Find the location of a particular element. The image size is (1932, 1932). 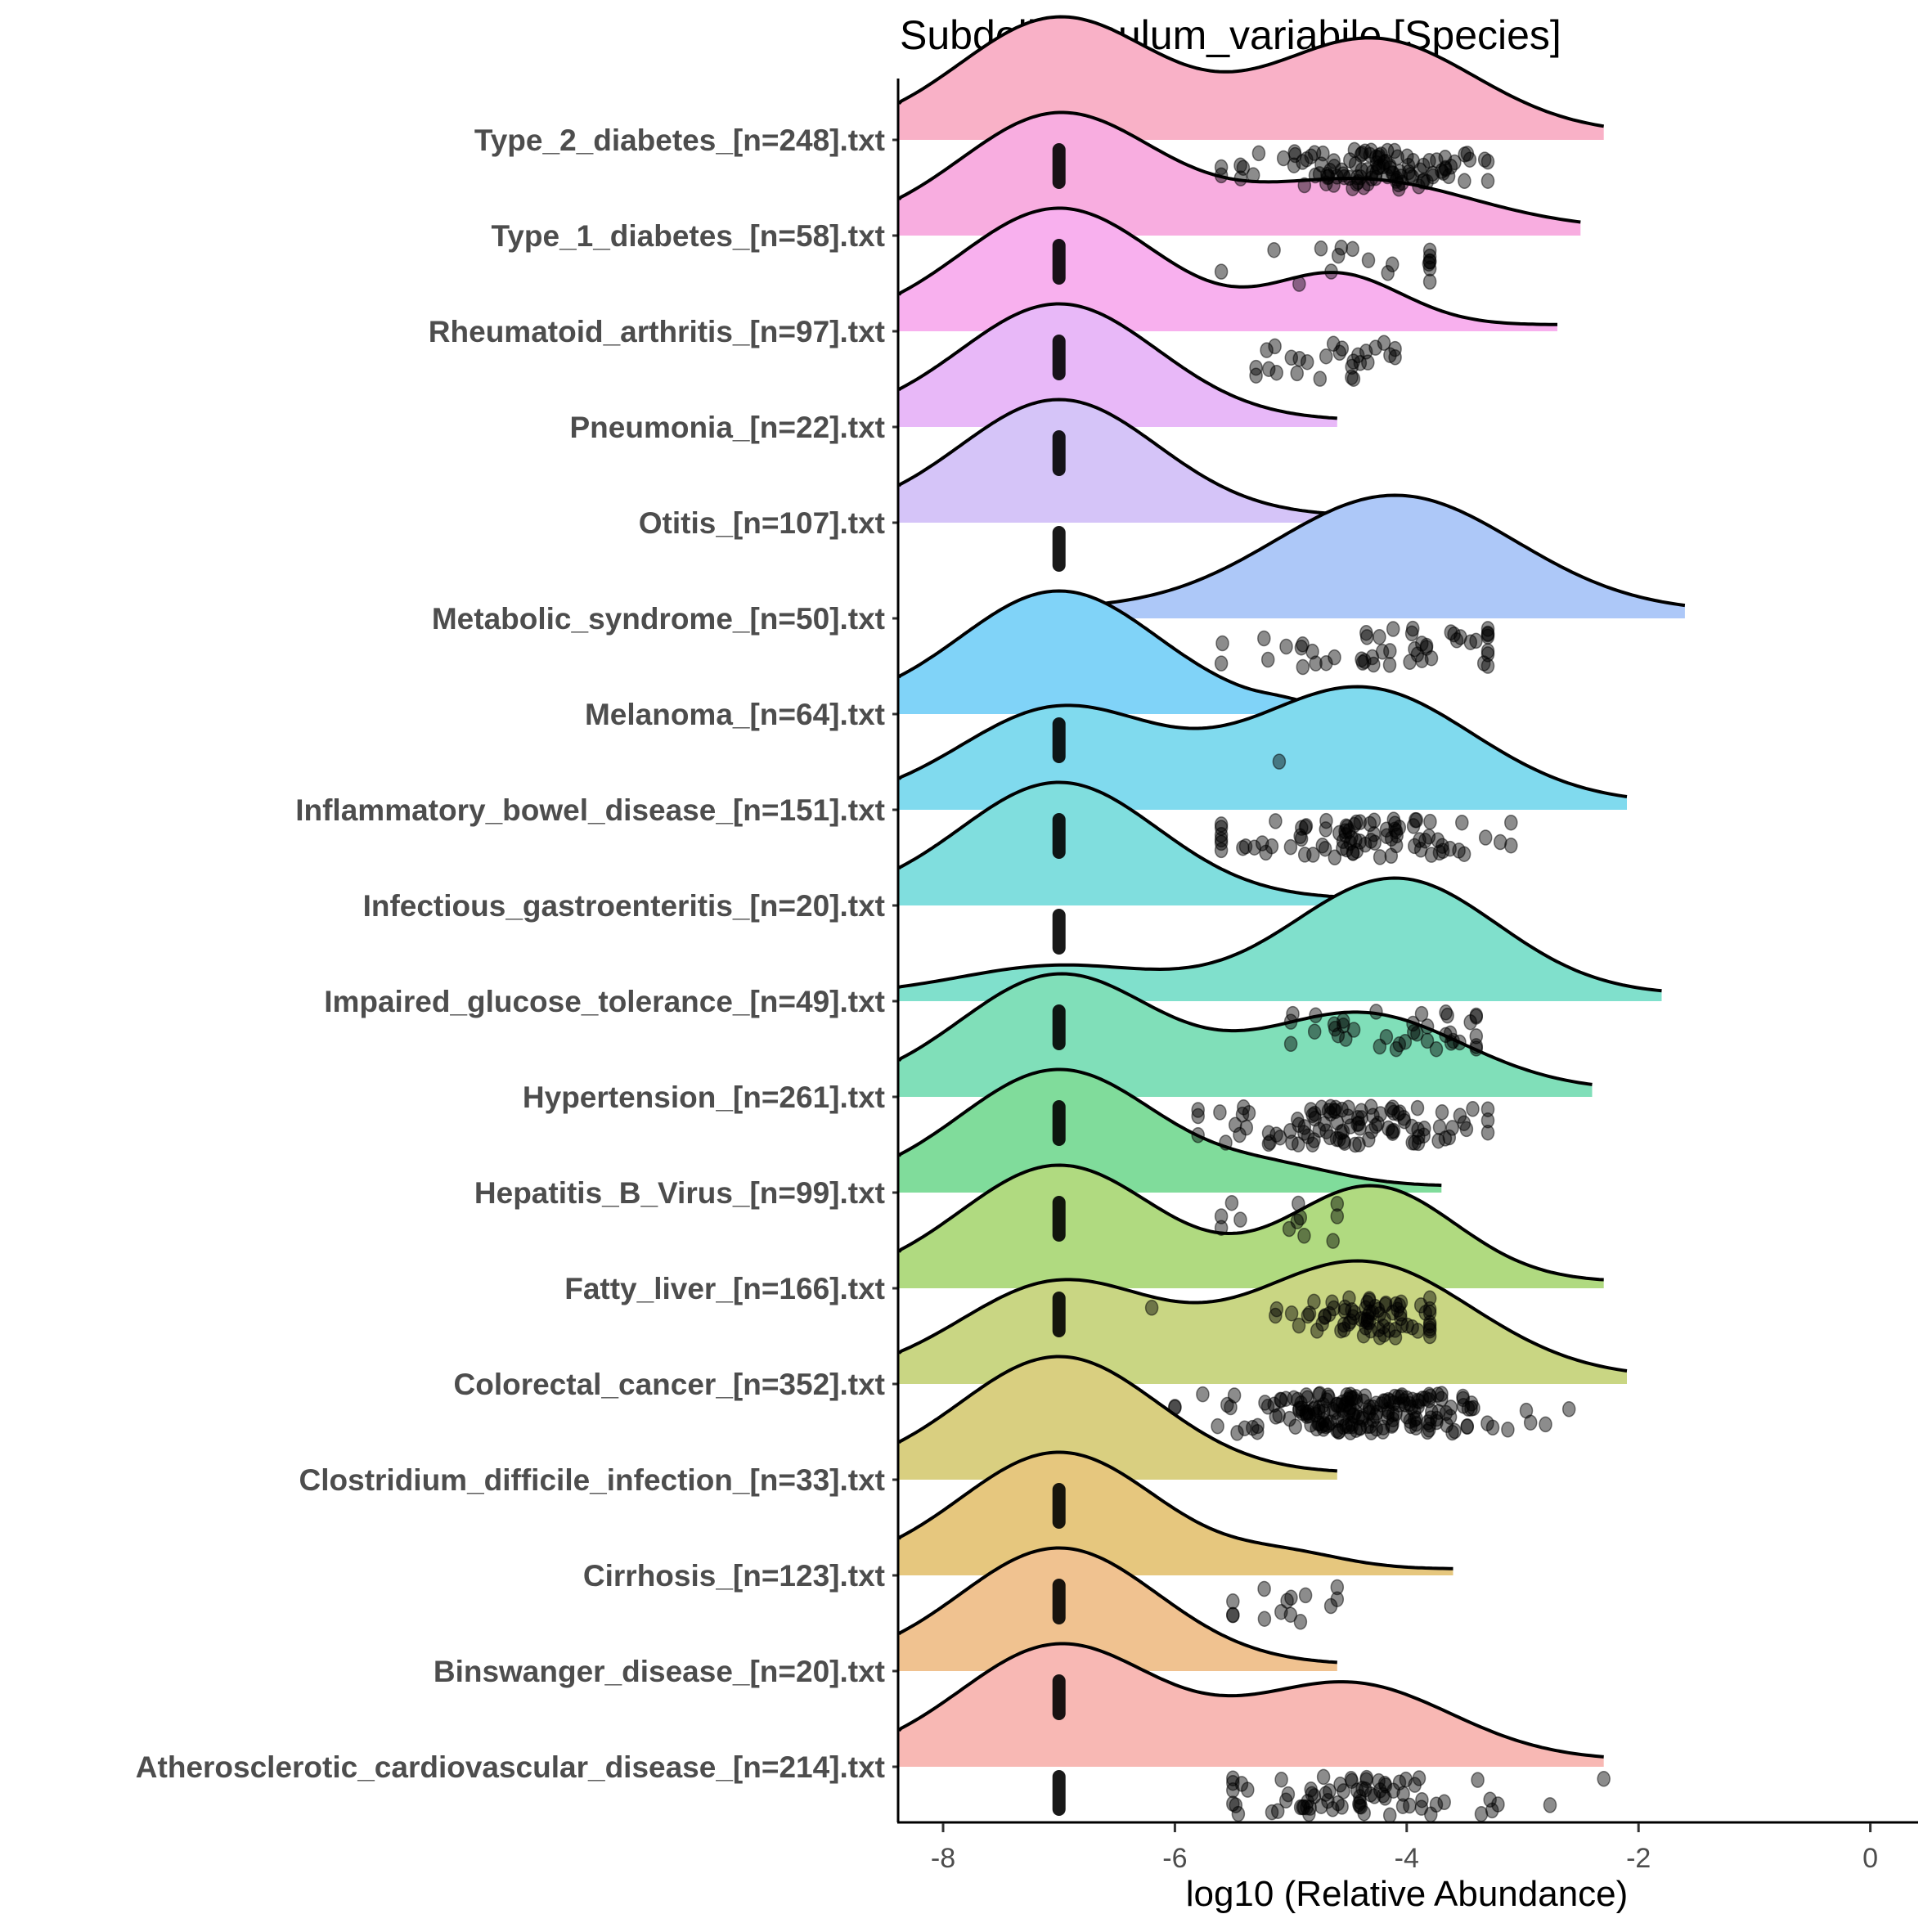

y-tick-label: Type_2_diabetes_[n=248].txt is located at coordinates (680, 141).